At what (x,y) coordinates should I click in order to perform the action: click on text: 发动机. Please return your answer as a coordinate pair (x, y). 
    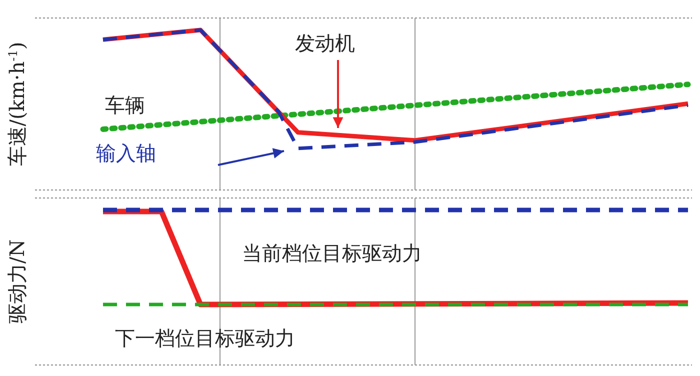
    Looking at the image, I should click on (325, 43).